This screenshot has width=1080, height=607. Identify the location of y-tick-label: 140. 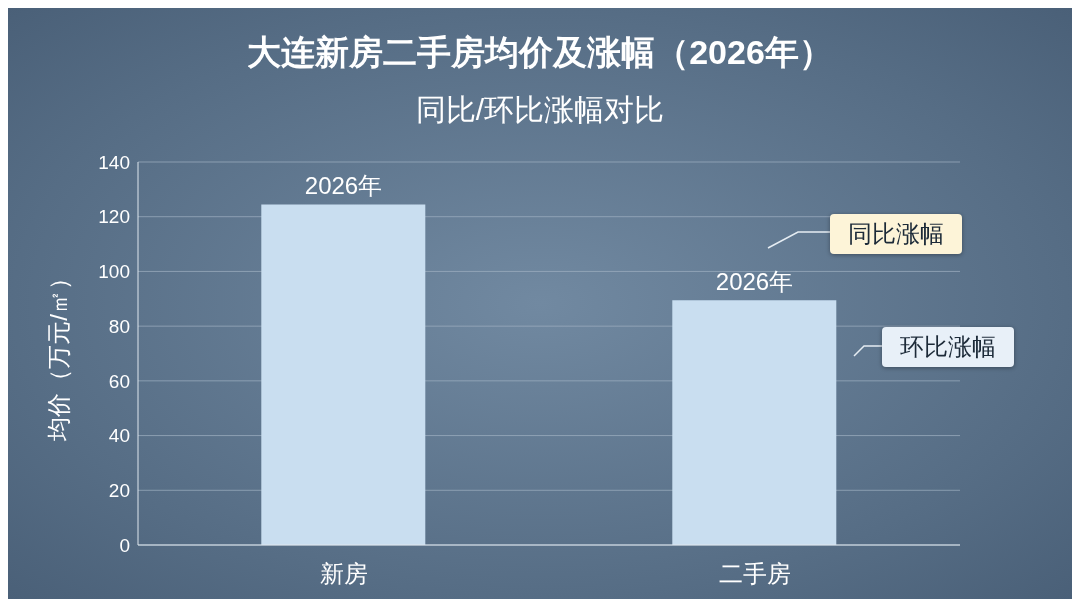
(114, 162).